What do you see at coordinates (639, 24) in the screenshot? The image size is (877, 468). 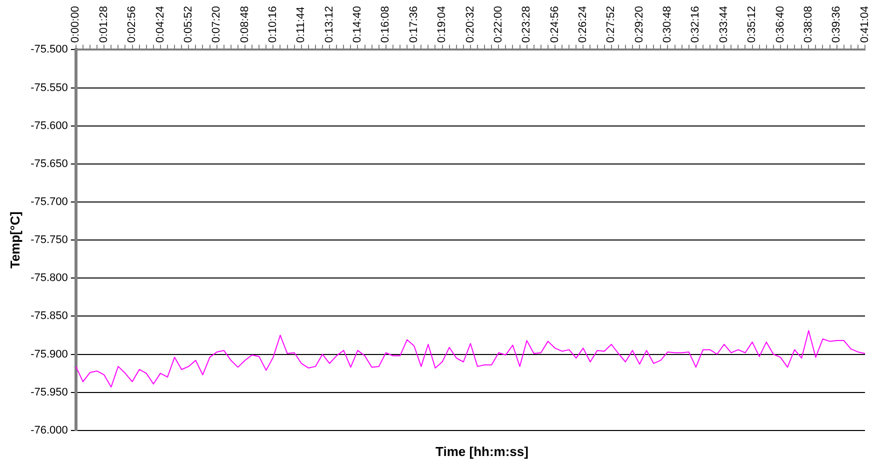 I see `x-tick-label: 0:29:20` at bounding box center [639, 24].